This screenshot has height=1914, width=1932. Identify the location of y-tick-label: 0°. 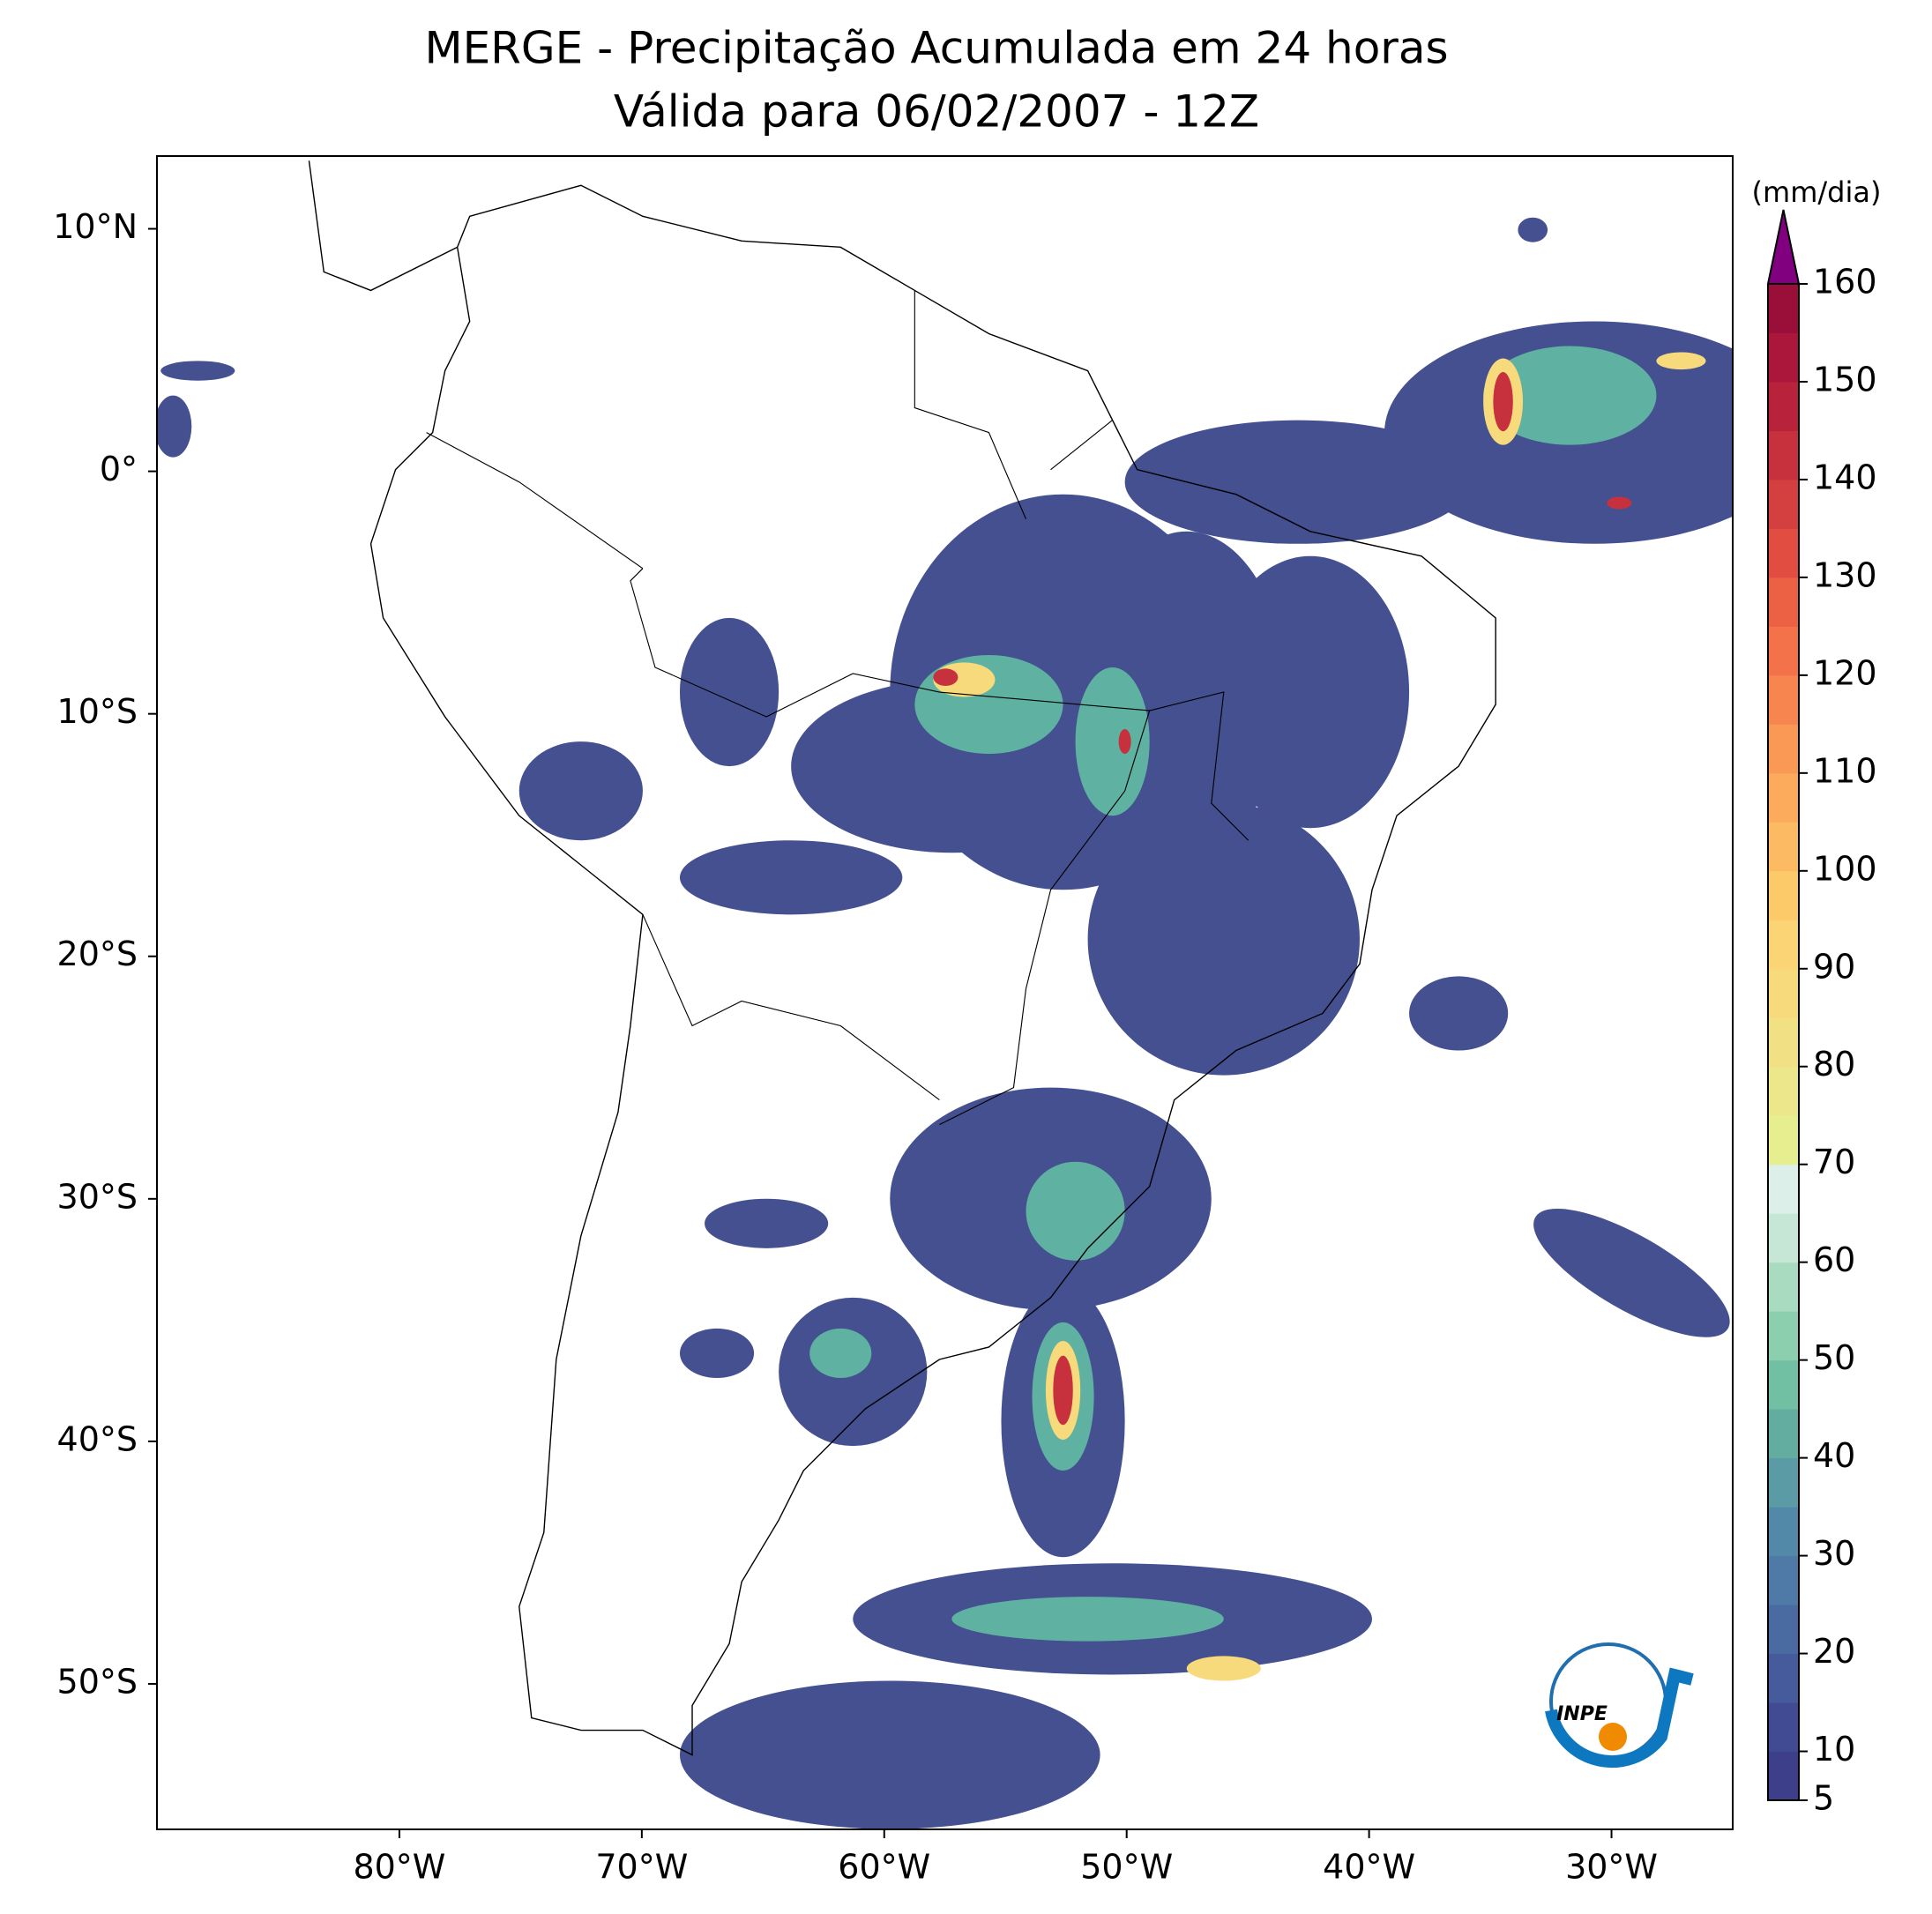
(119, 469).